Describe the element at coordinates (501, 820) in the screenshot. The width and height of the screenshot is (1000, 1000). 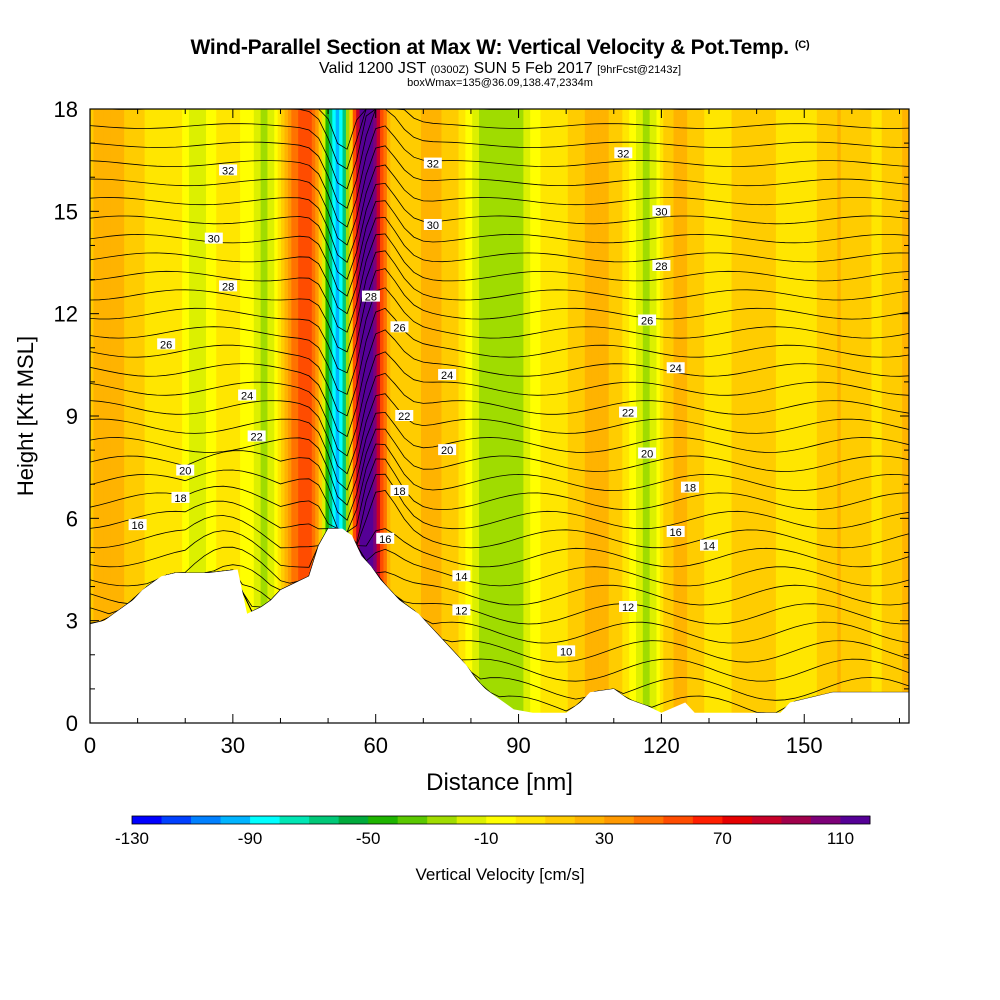
I see `colorbar-frame` at that location.